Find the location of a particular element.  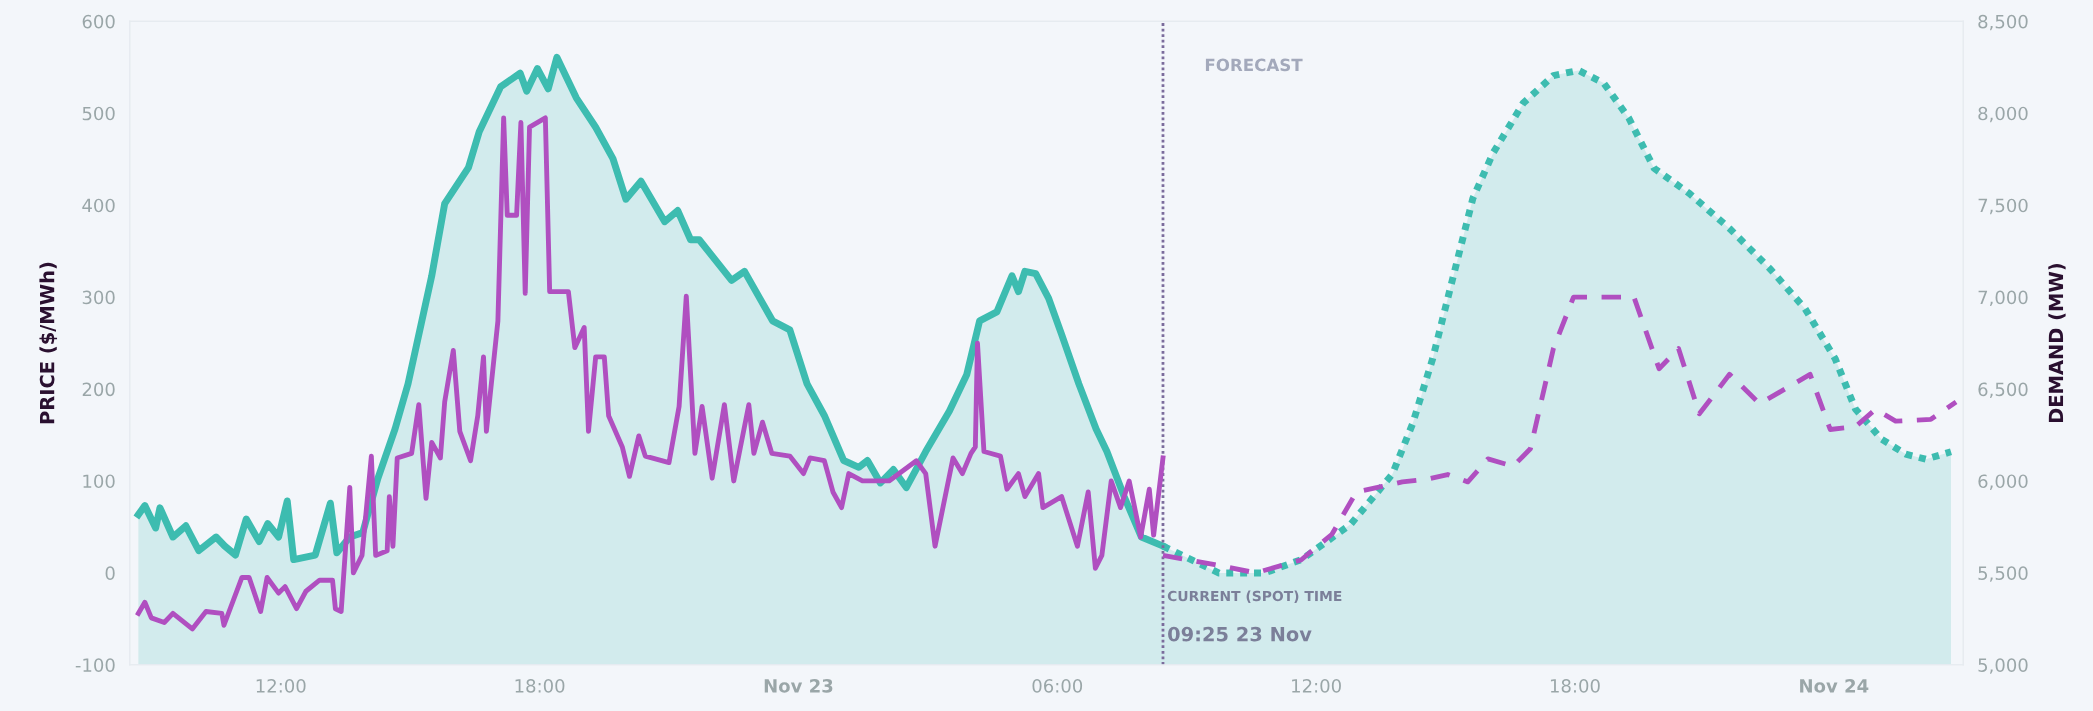

y-tick-label: 0 is located at coordinates (110, 573).